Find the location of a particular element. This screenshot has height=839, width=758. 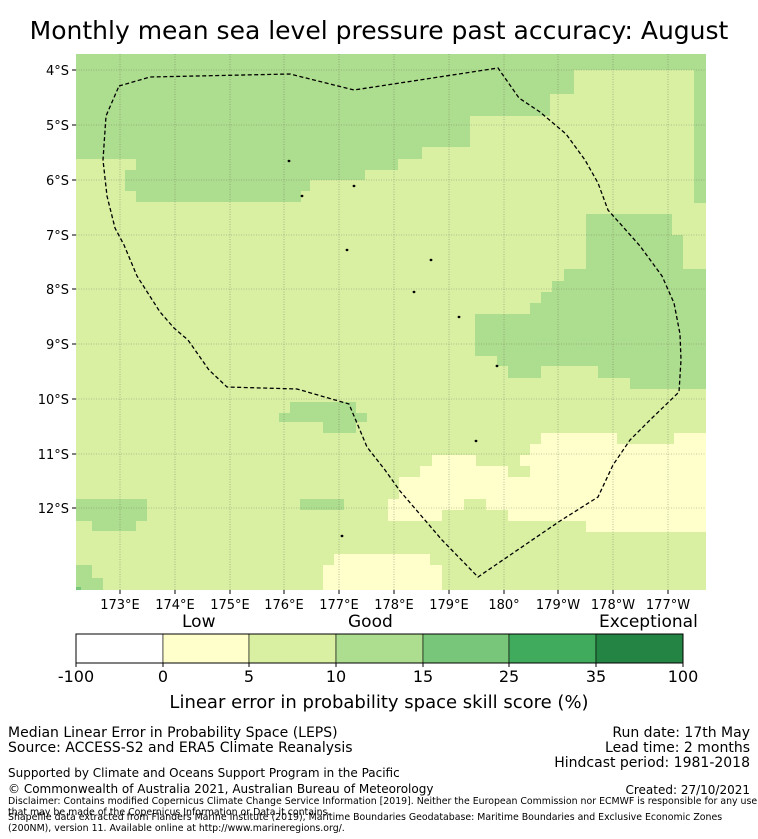

colorbar is located at coordinates (379, 650).